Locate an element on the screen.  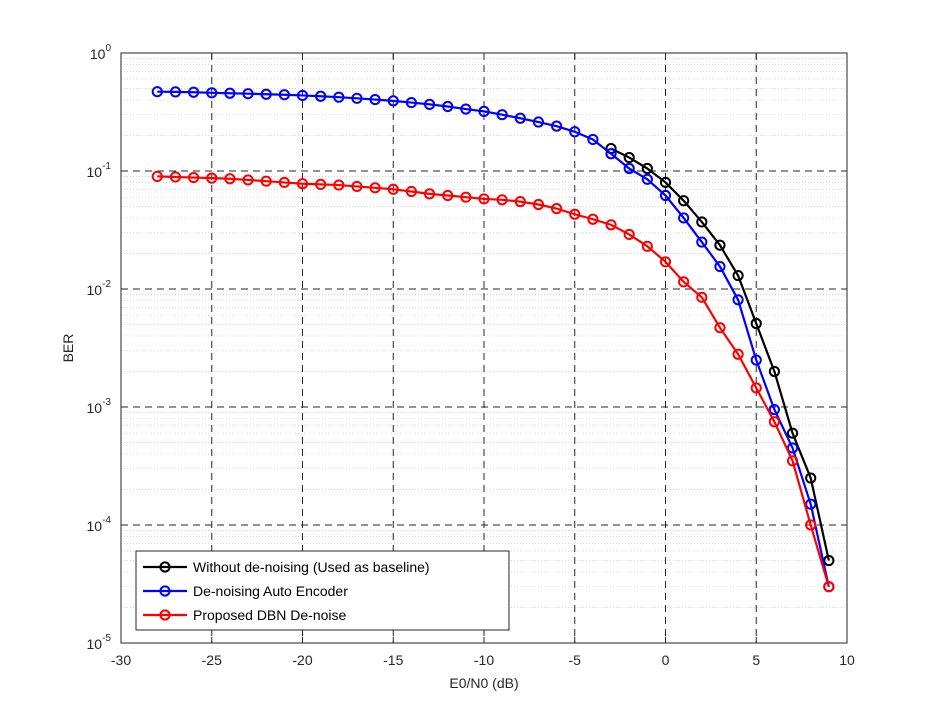
legend-label: De-noising Auto Encoder is located at coordinates (270, 591).